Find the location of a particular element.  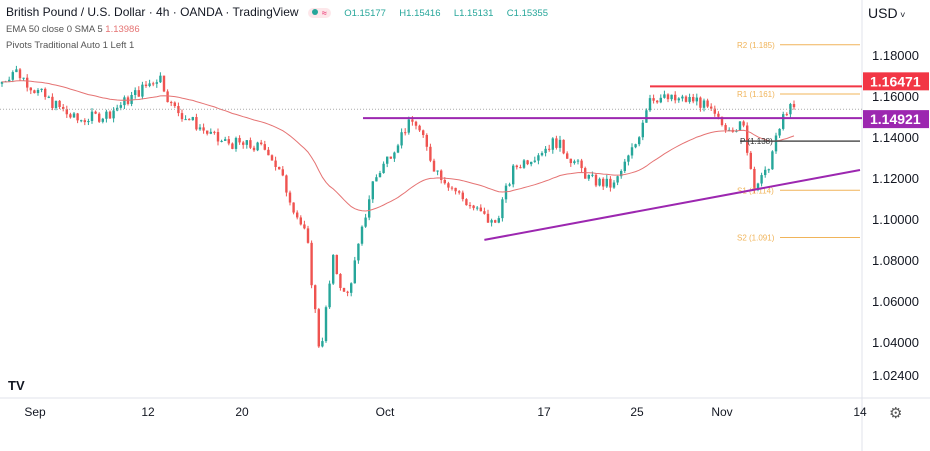

price-tick-label: 1.18000 is located at coordinates (895, 55).